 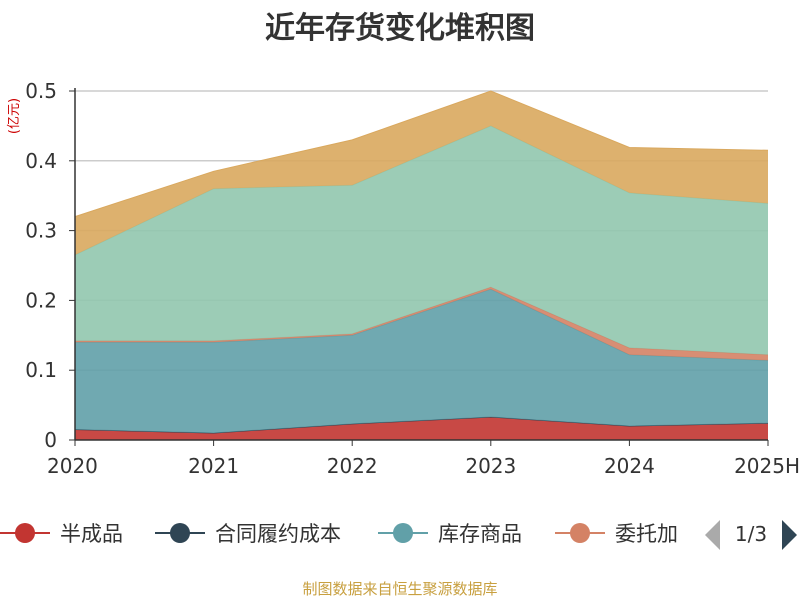 I want to click on legend-clip, so click(x=742, y=535).